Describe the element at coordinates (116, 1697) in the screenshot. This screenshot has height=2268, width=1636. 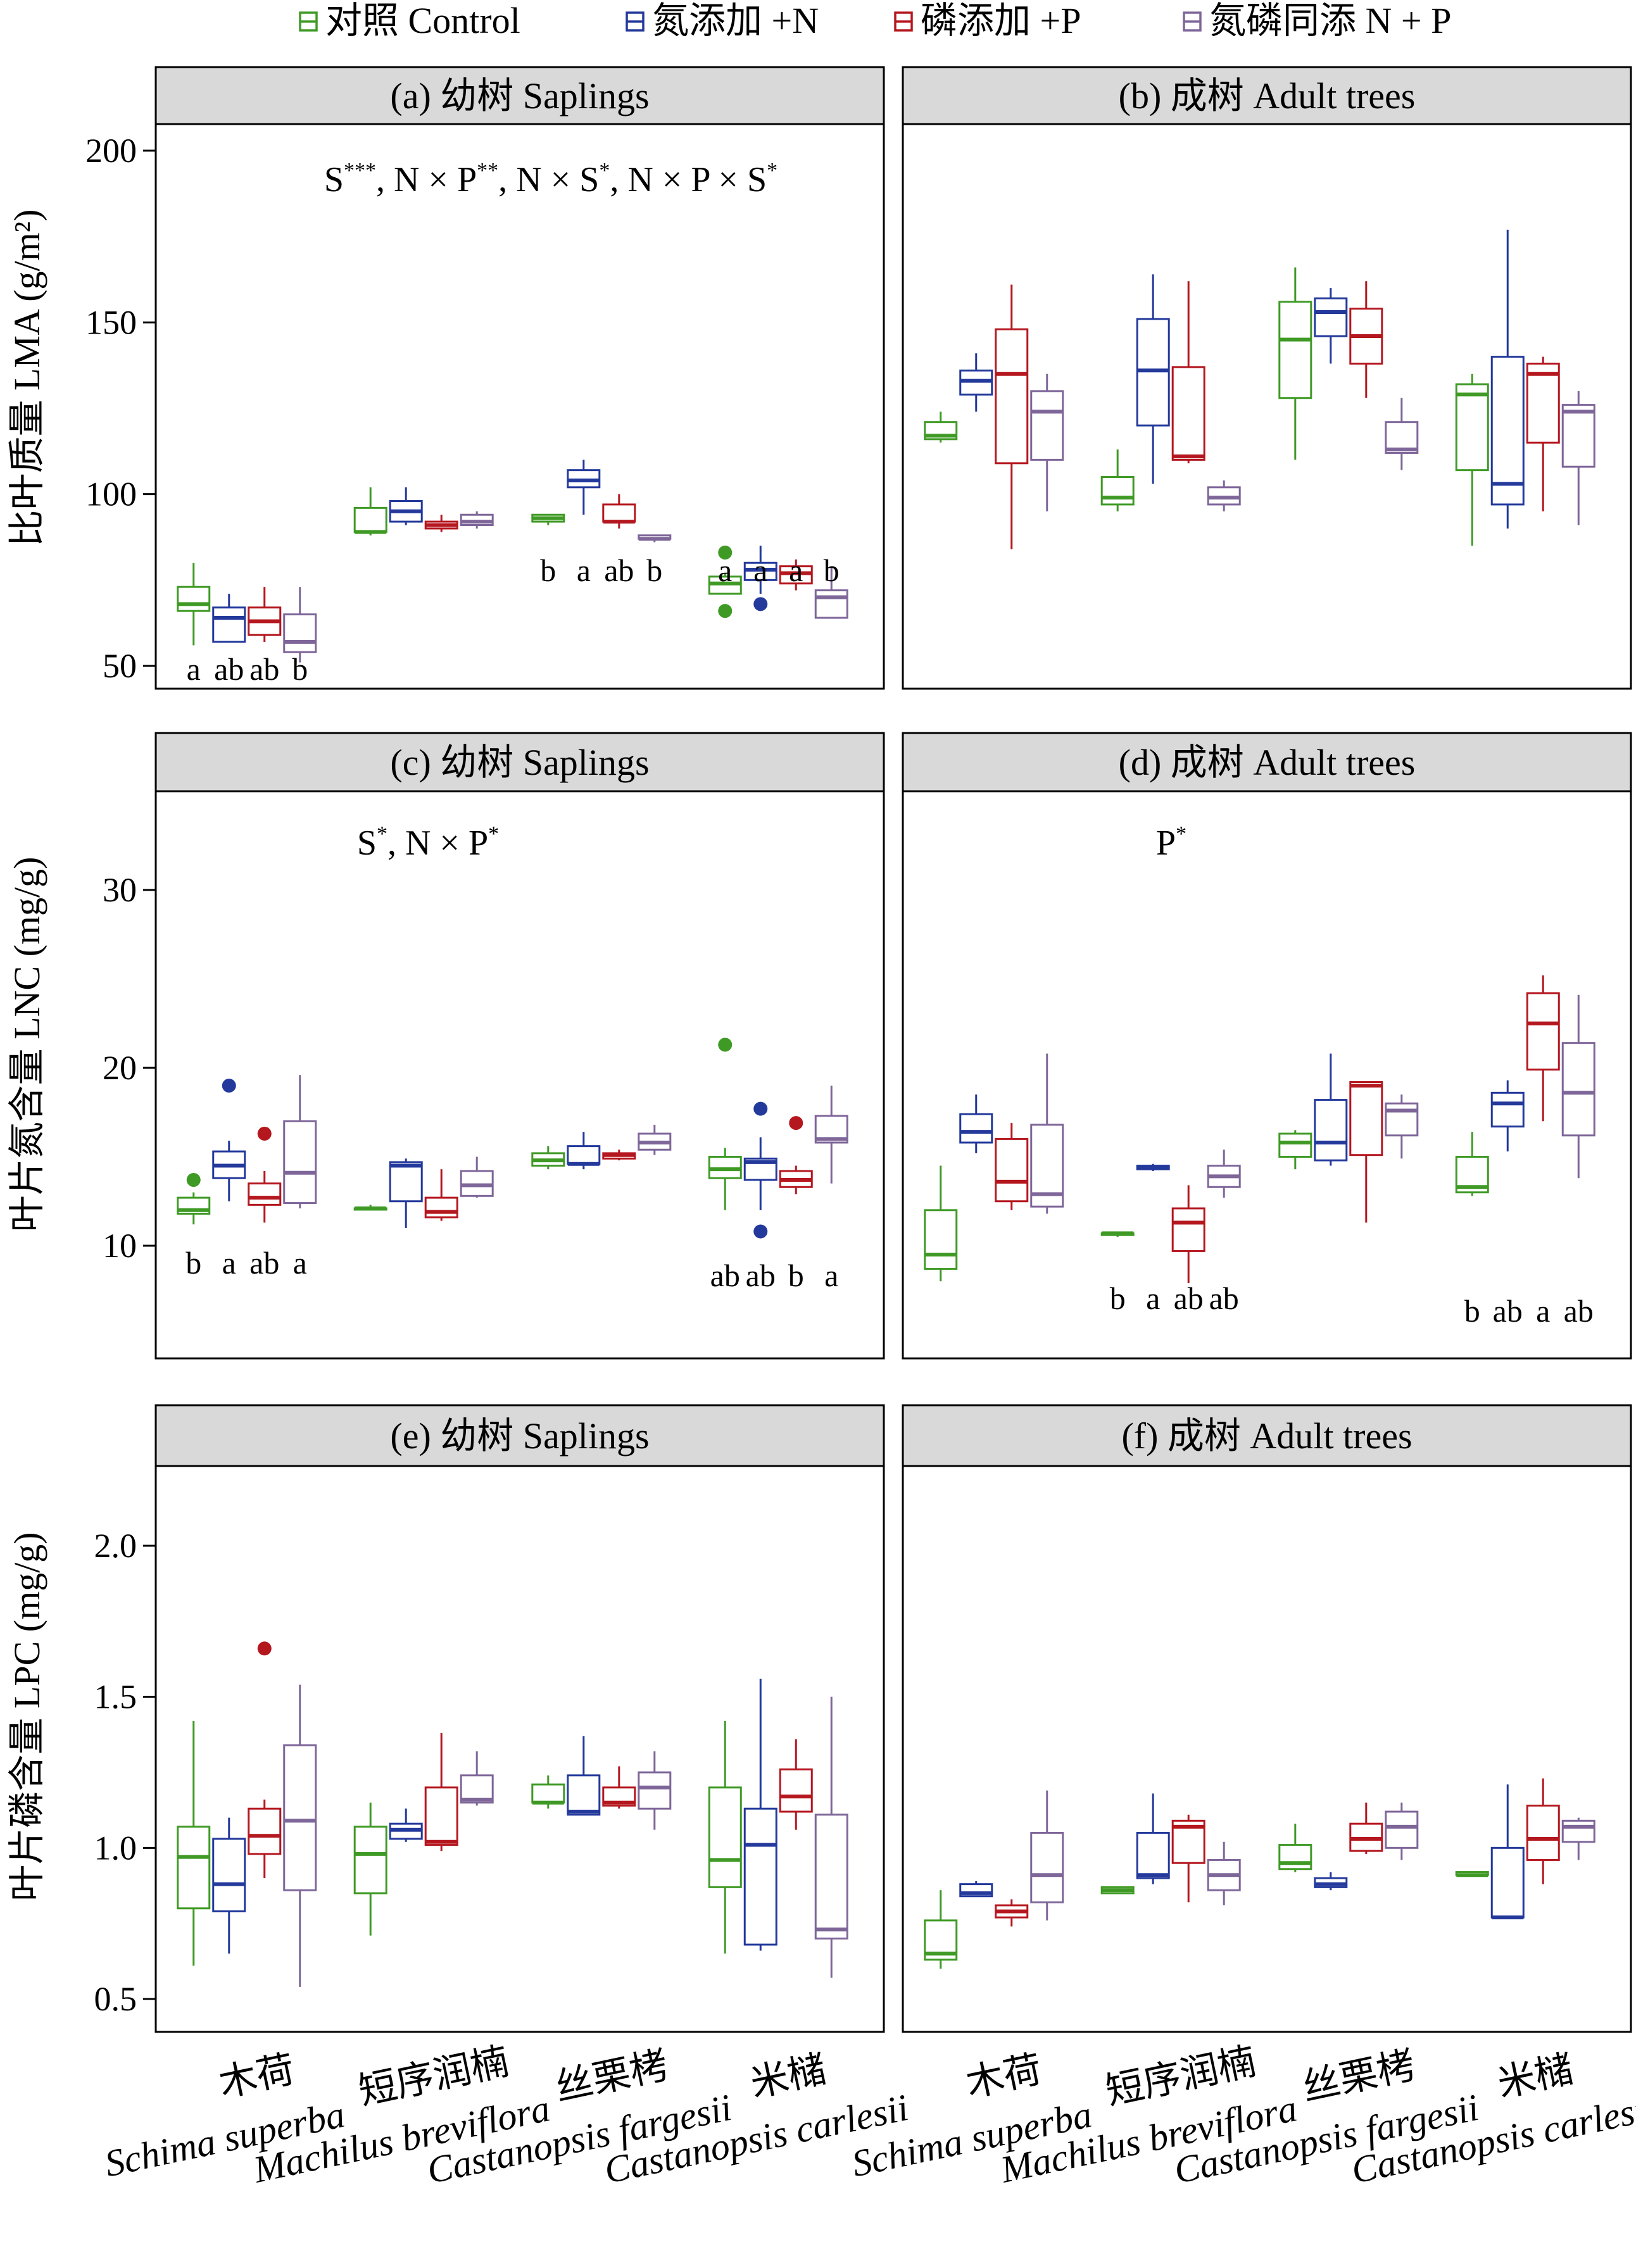
I see `y-tick-label: 1.5` at that location.